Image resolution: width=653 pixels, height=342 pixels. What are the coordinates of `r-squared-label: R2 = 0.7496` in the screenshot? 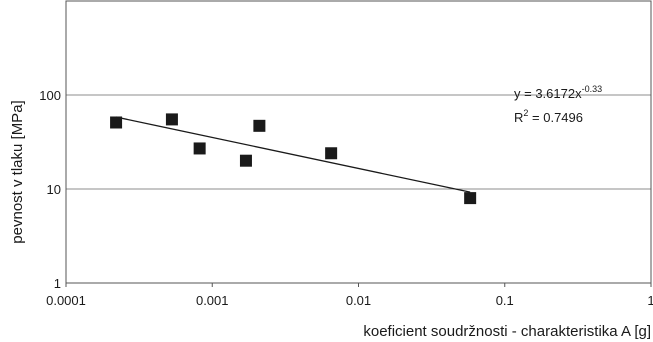 It's located at (548, 116).